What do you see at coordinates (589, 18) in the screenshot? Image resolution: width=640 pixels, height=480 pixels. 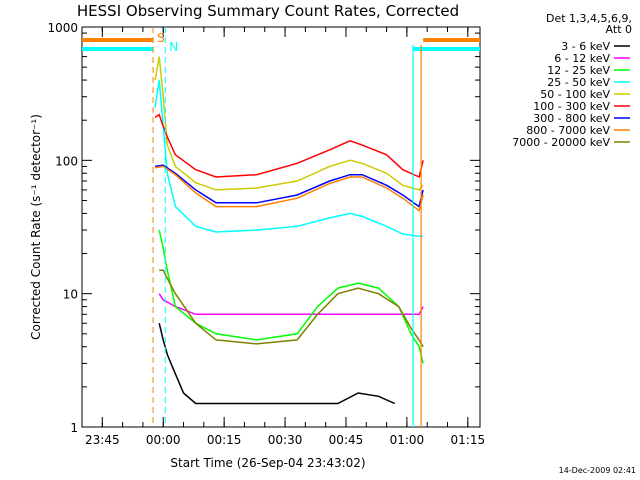 I see `legend-header: Det 1,3,4,5,6,9,` at bounding box center [589, 18].